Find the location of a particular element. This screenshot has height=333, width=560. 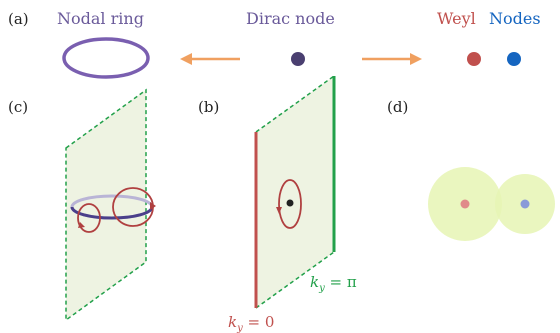

panel-c-plane is located at coordinates (106, 205).